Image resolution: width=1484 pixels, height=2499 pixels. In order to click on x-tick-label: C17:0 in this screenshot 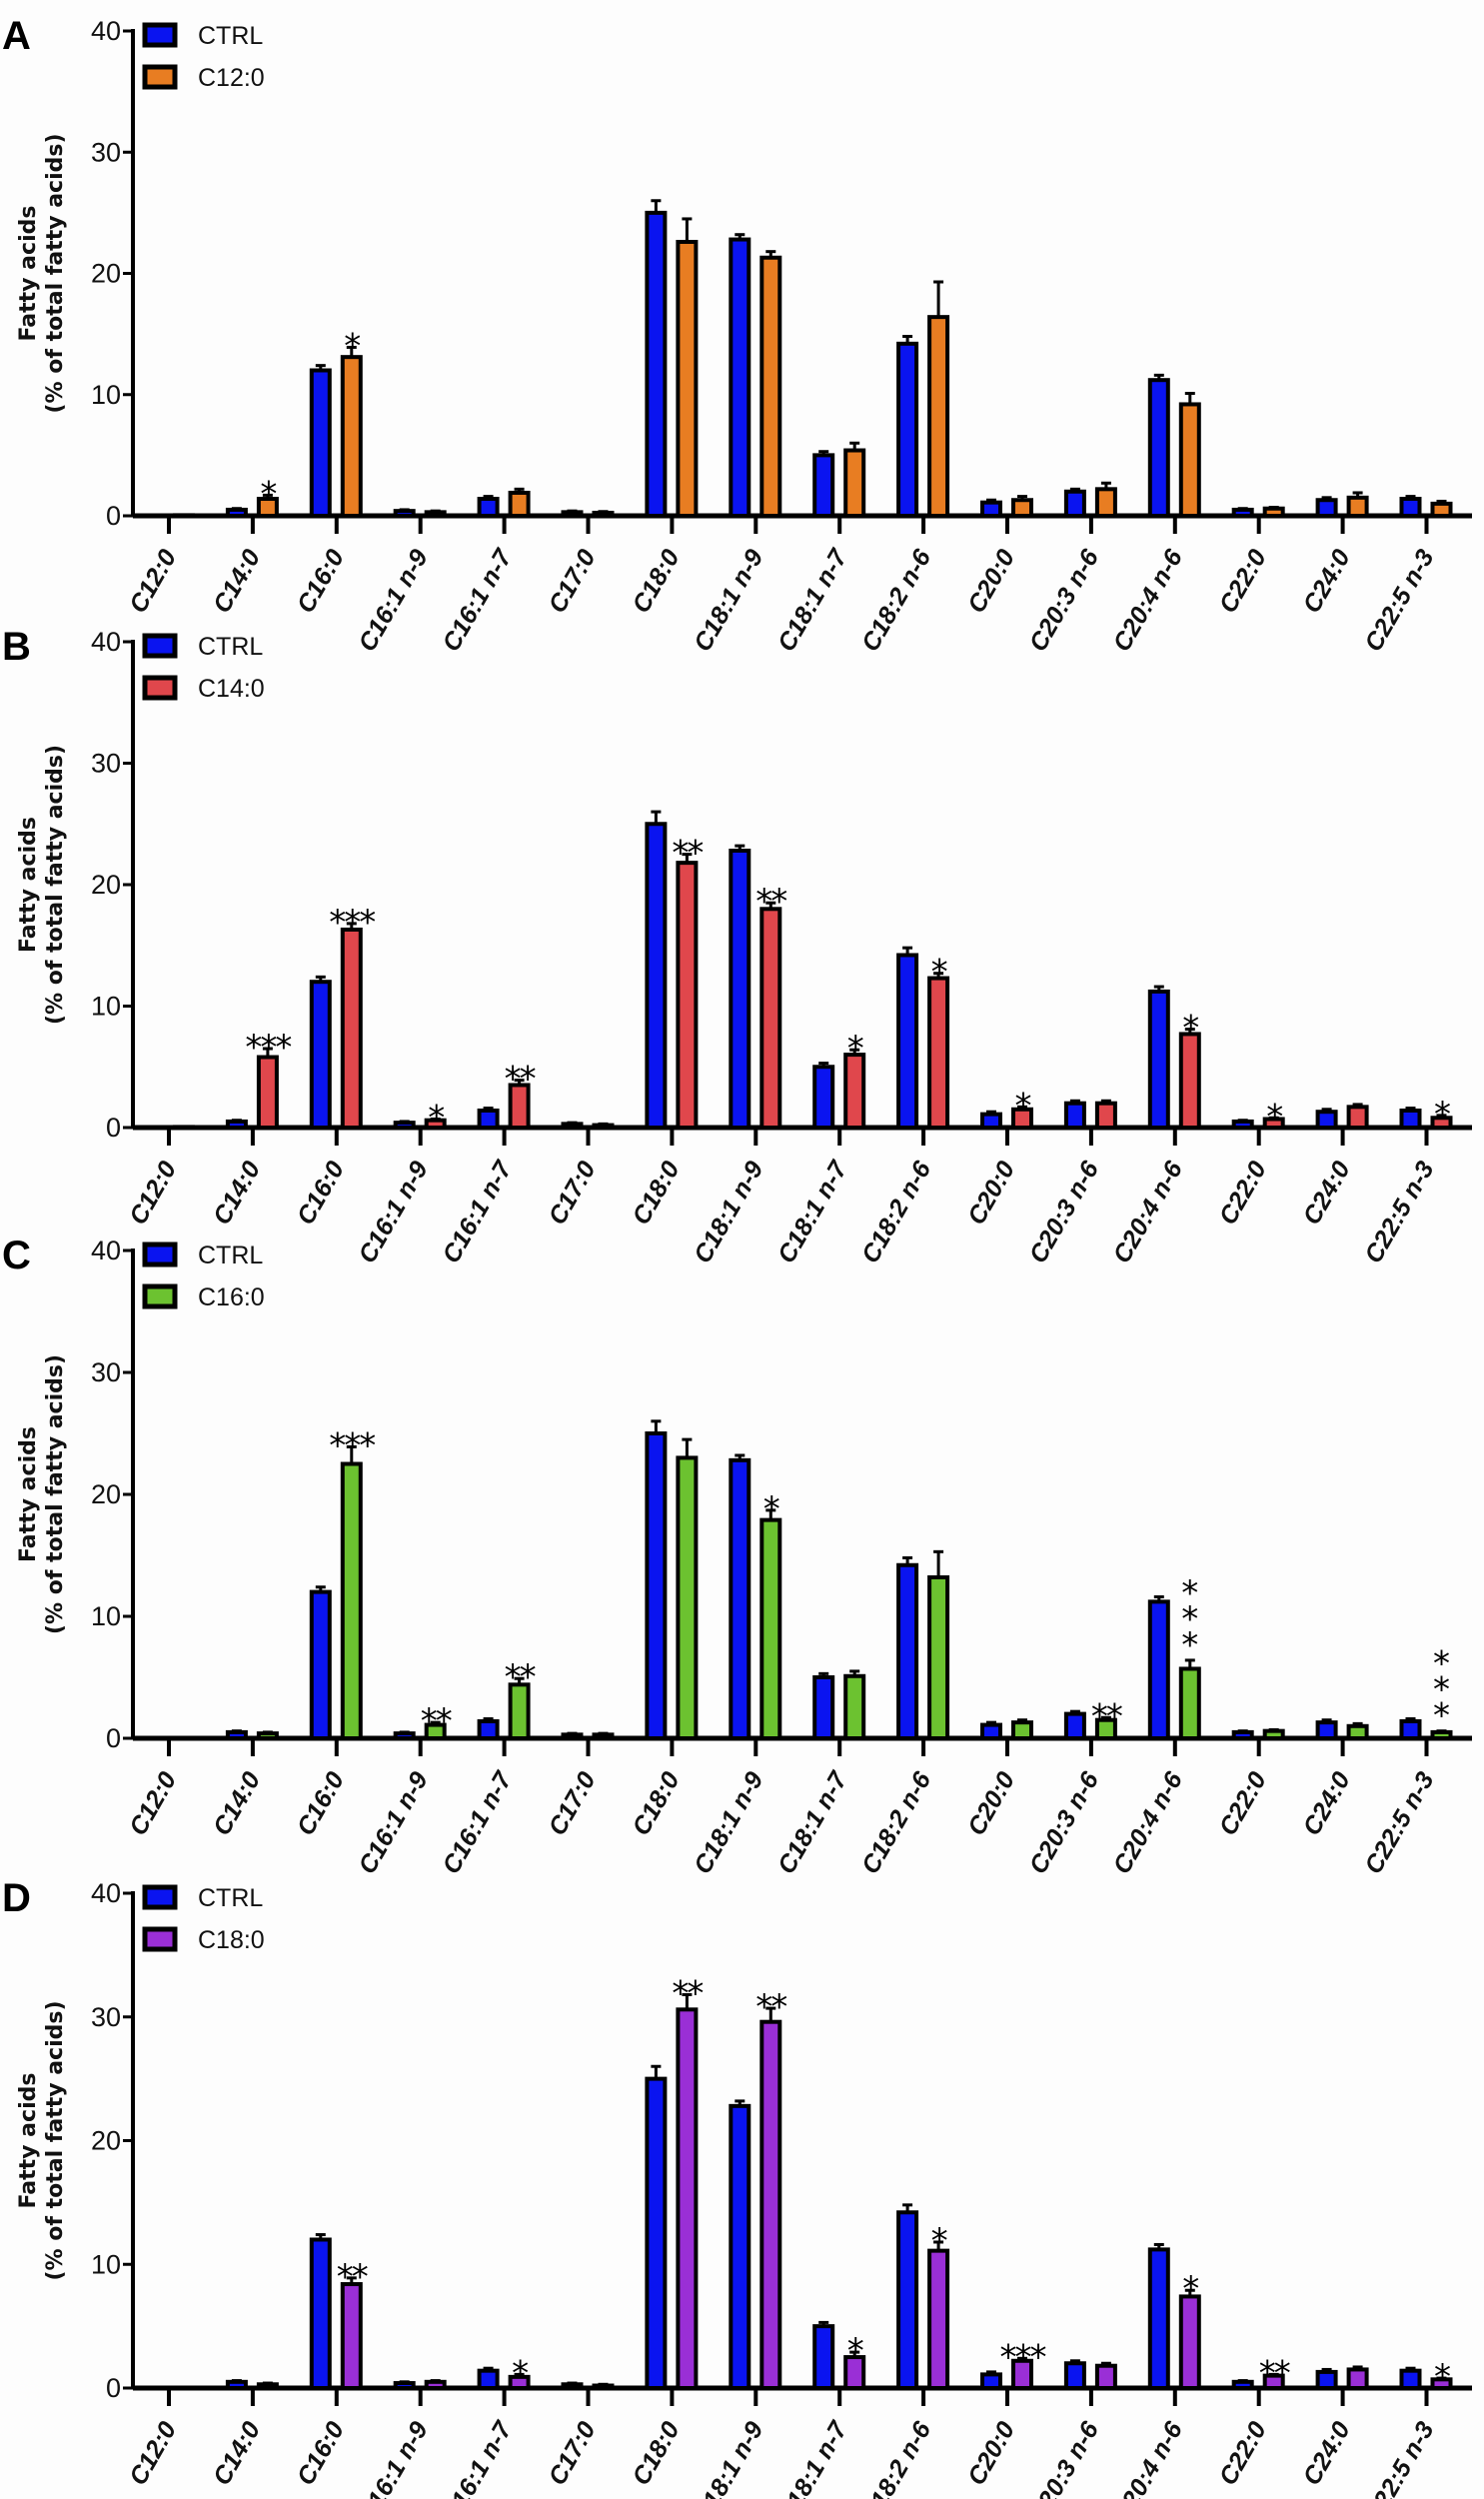, I will do `click(572, 581)`.